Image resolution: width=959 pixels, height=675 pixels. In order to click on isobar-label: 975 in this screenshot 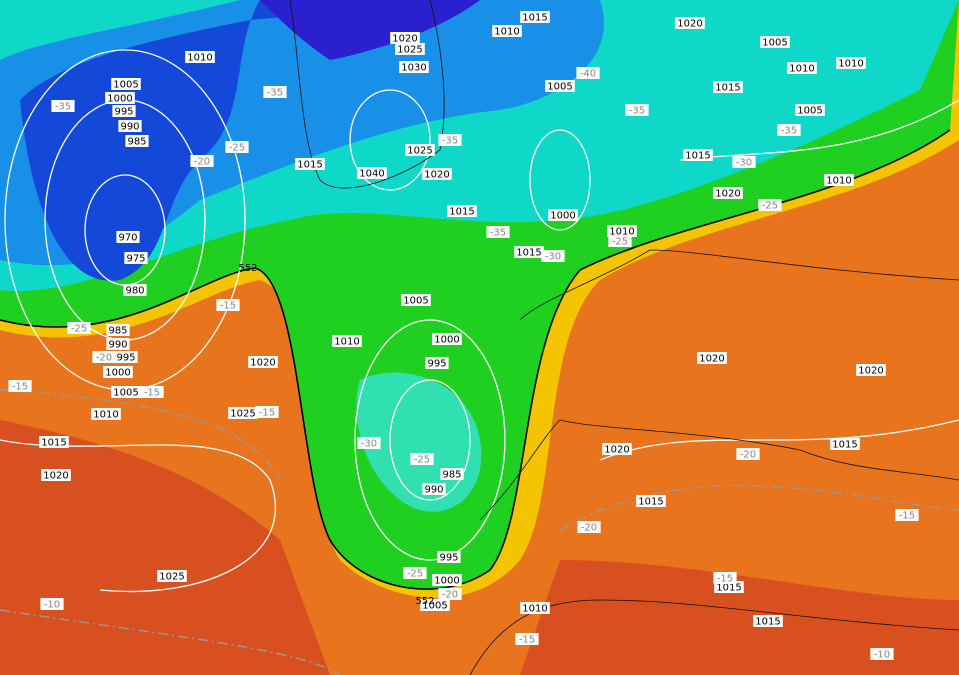, I will do `click(135, 259)`.